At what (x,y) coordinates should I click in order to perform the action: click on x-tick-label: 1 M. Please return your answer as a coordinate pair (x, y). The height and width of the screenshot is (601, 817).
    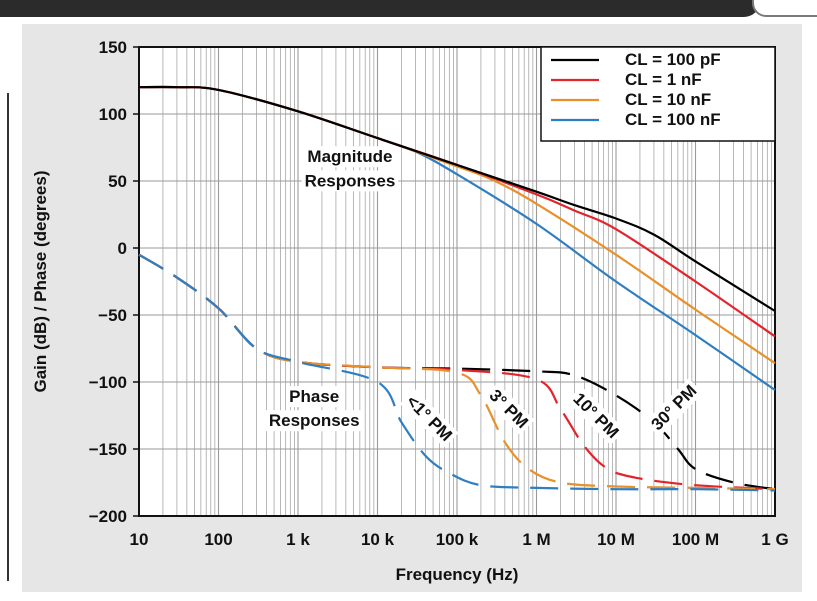
    Looking at the image, I should click on (536, 539).